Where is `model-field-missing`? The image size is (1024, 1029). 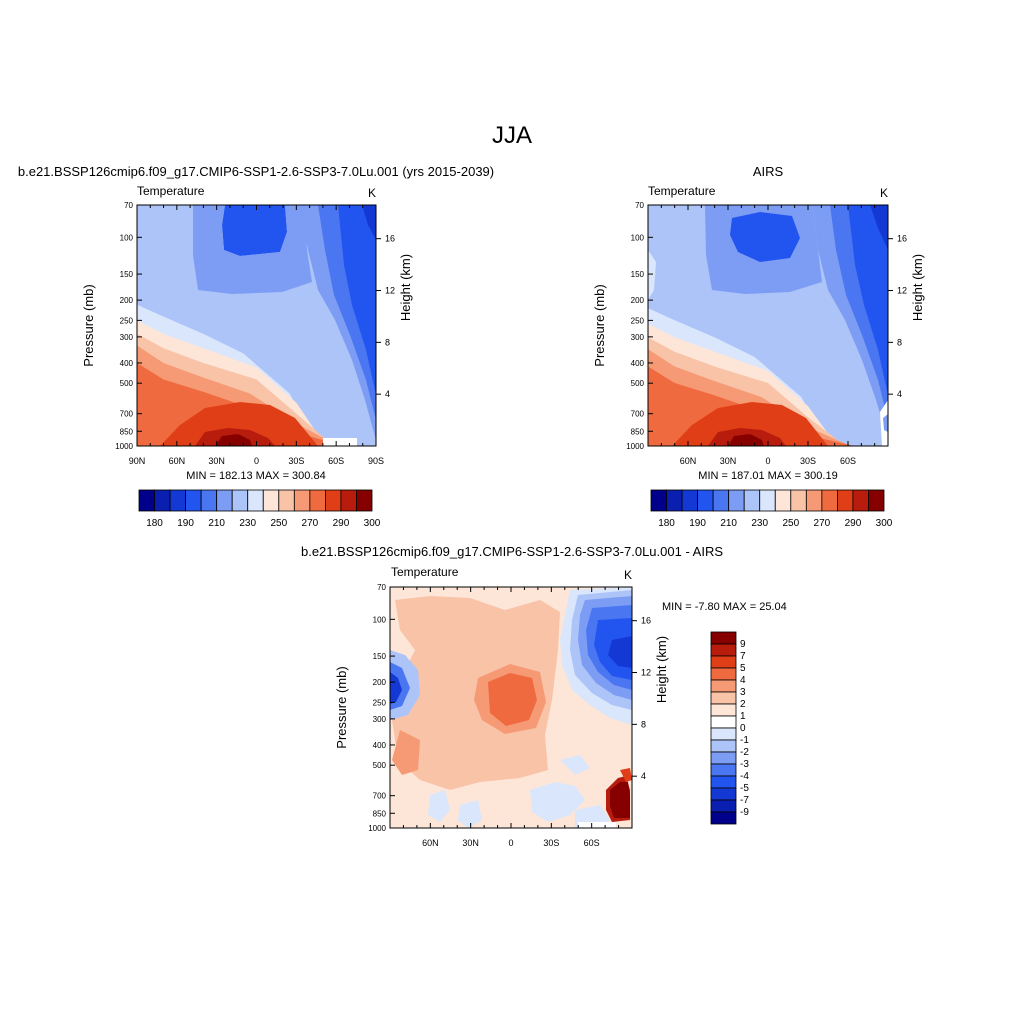 model-field-missing is located at coordinates (340, 442).